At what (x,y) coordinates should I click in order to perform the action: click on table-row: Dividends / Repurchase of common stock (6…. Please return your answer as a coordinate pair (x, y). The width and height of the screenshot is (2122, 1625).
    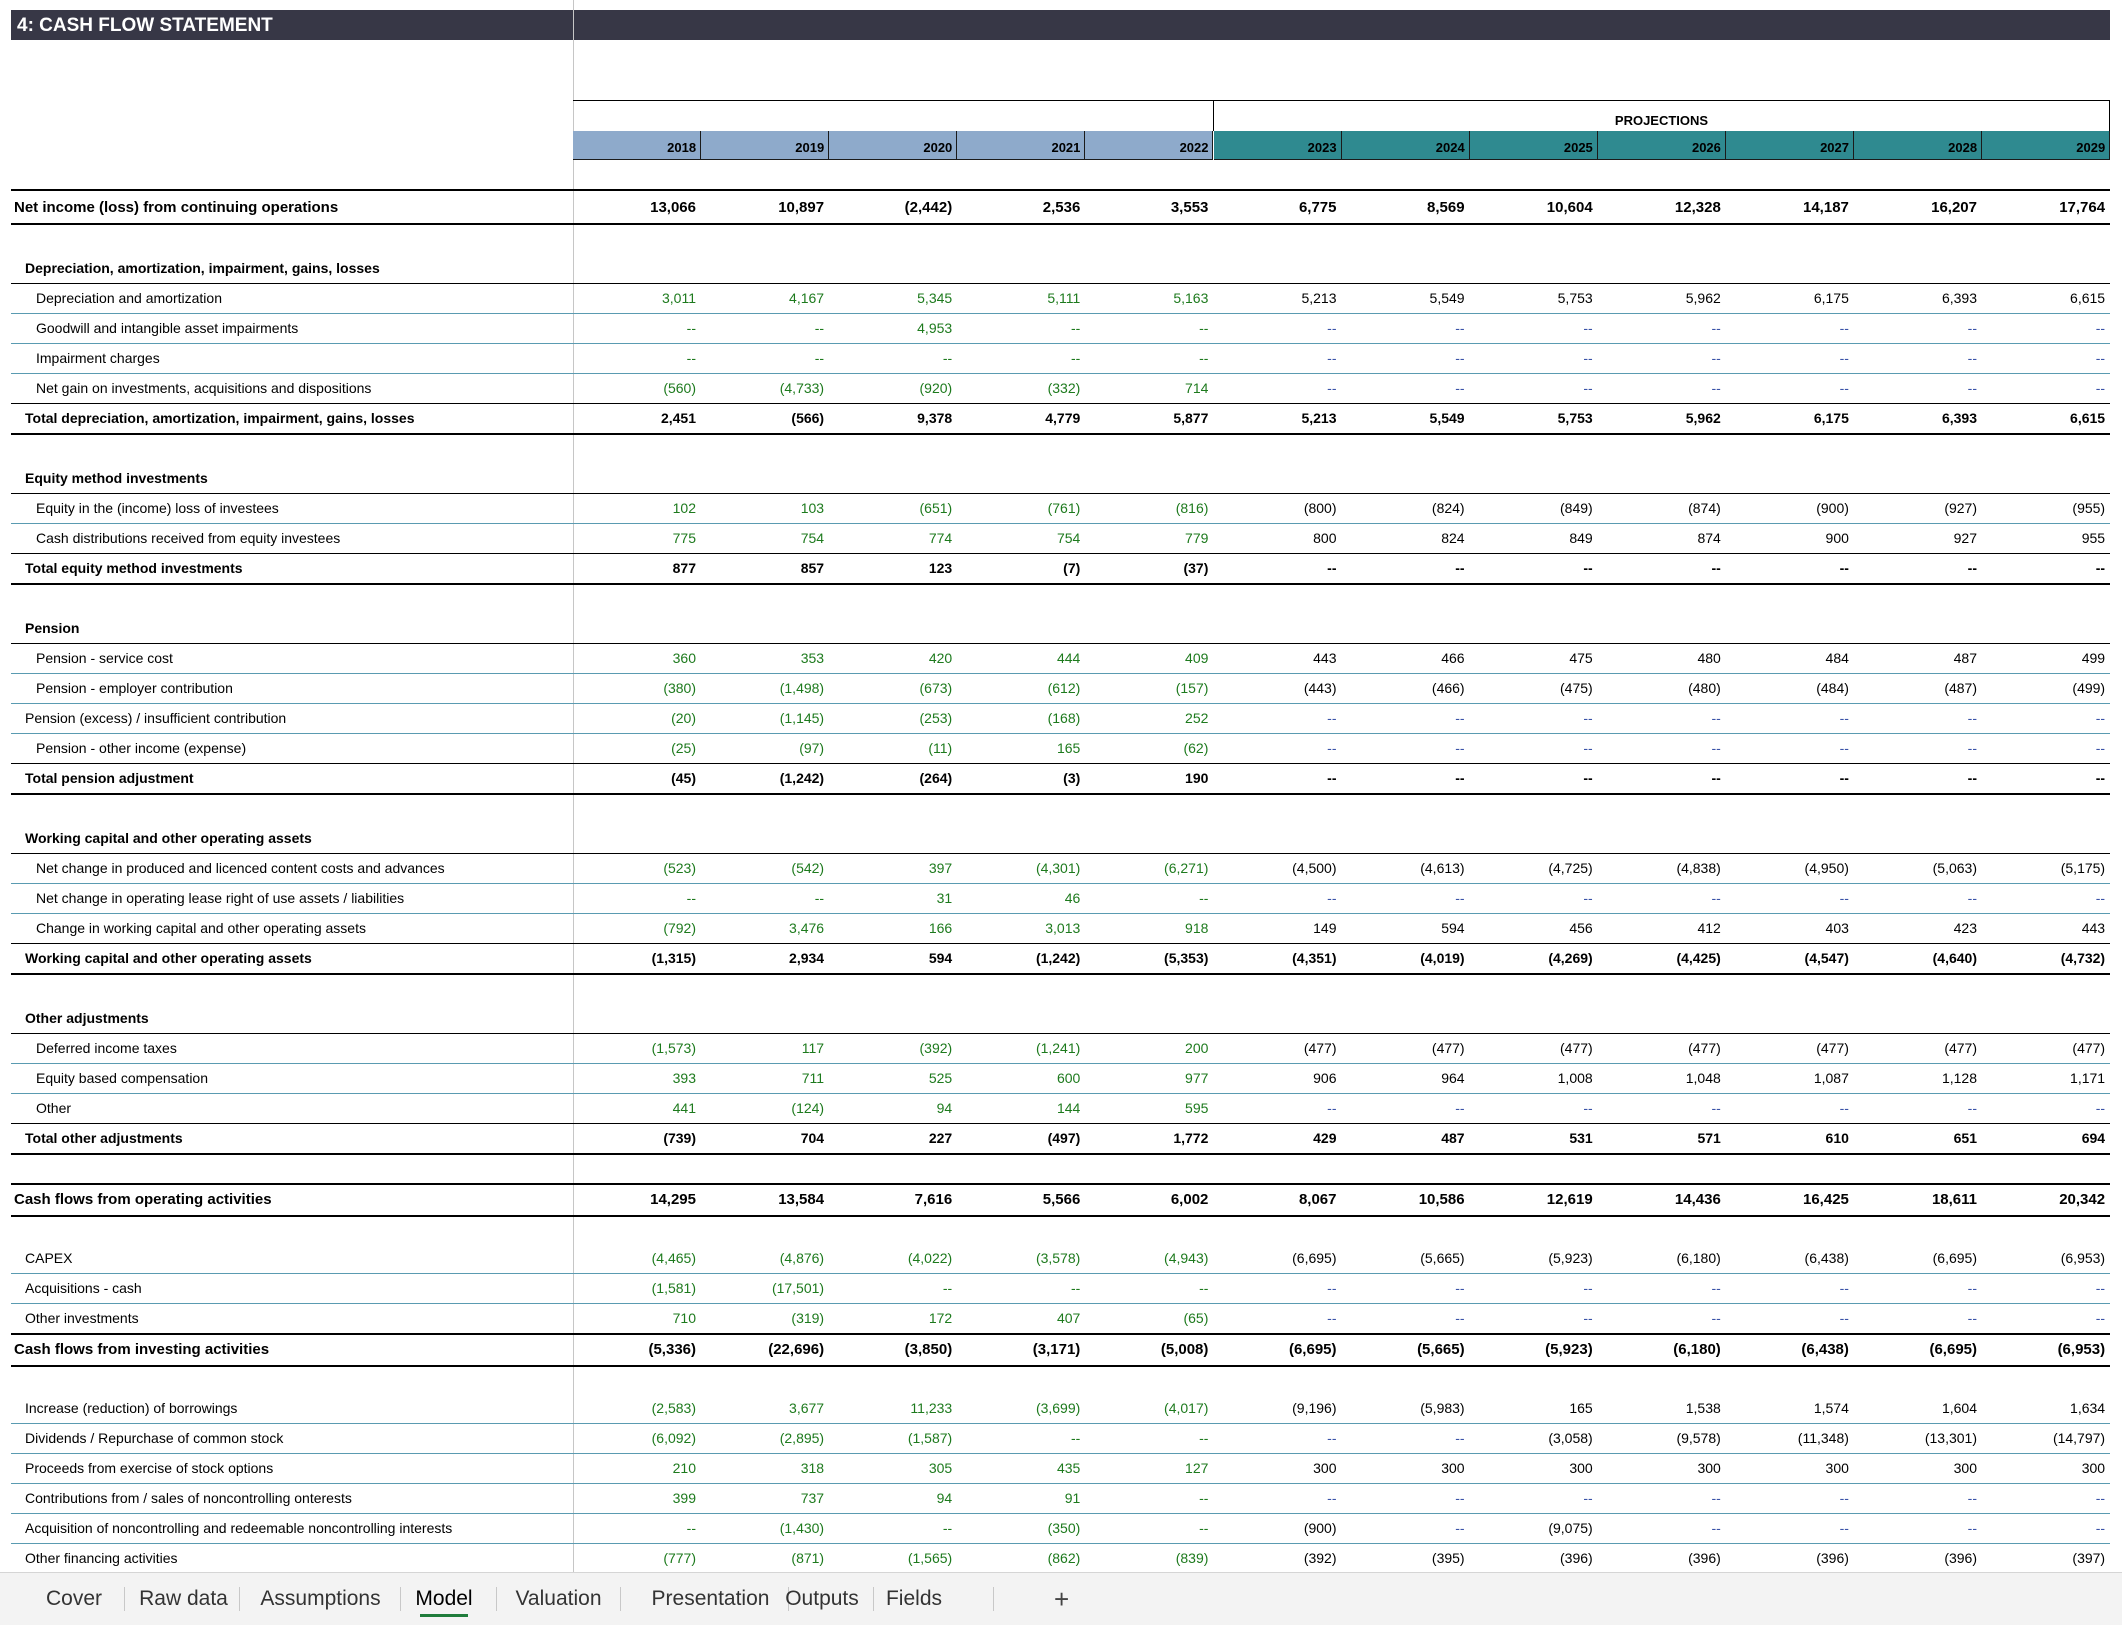
    Looking at the image, I should click on (1060, 1438).